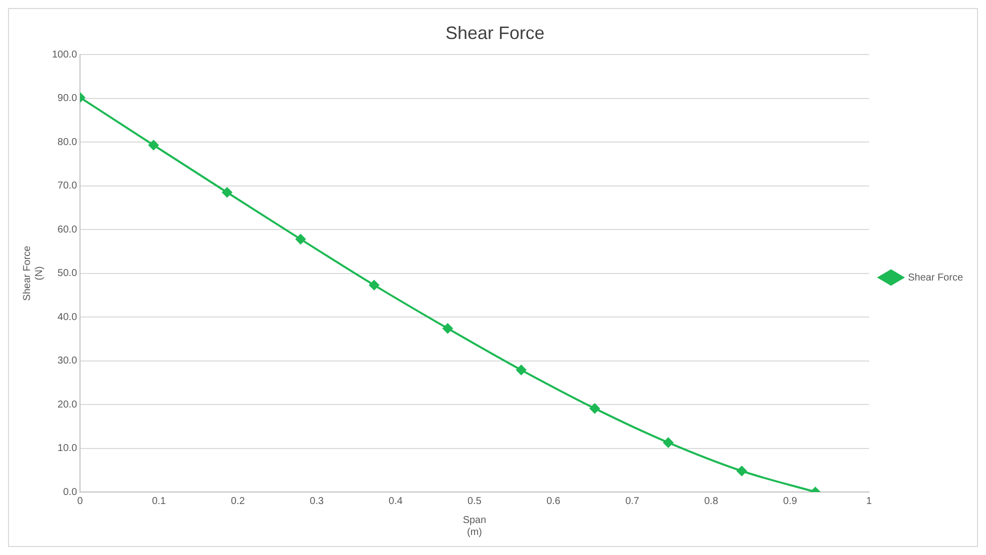  What do you see at coordinates (68, 317) in the screenshot?
I see `y-tick-label: 40.0` at bounding box center [68, 317].